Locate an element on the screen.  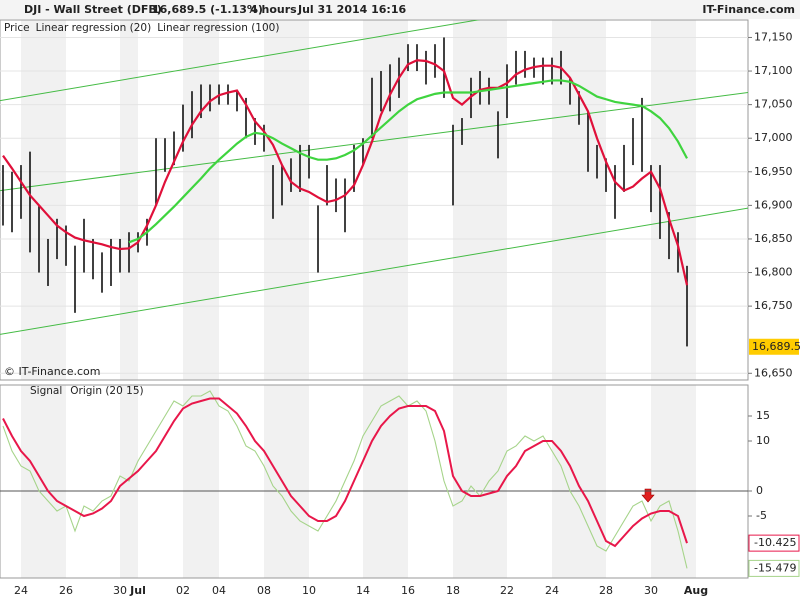
legend-entry: Signal is located at coordinates (46, 391).